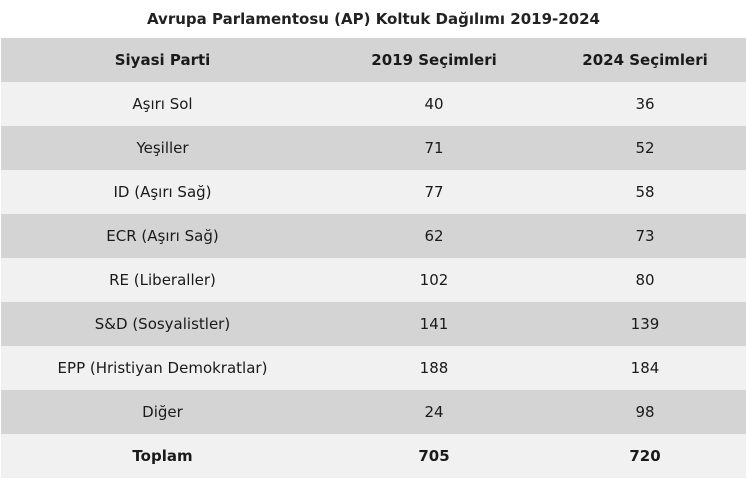  Describe the element at coordinates (434, 280) in the screenshot. I see `seats-2019-cell: 102` at that location.